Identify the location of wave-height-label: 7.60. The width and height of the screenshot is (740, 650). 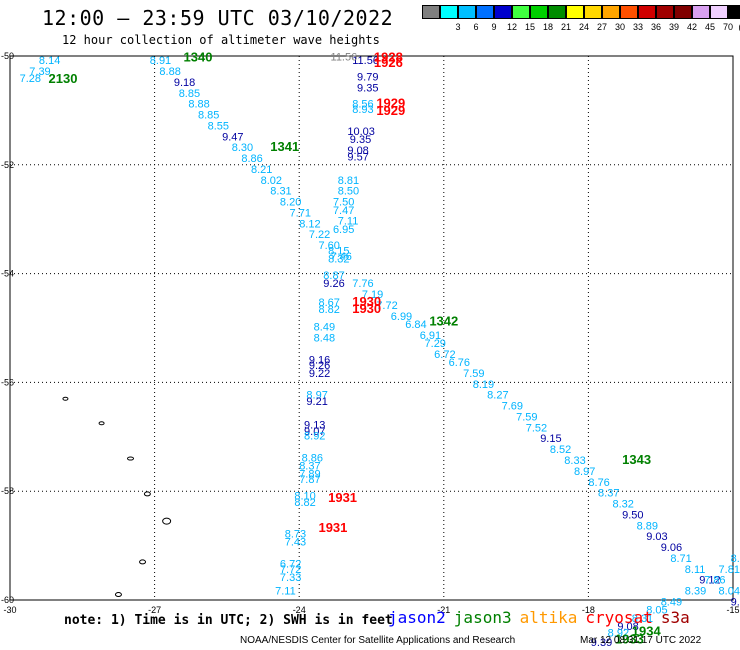
(328, 246).